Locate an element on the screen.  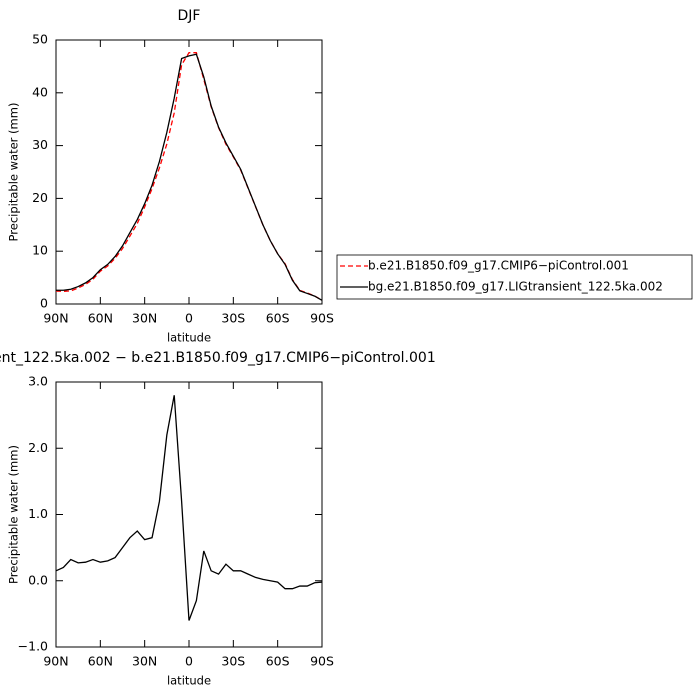
y-tick-label: −1.0 is located at coordinates (33, 646).